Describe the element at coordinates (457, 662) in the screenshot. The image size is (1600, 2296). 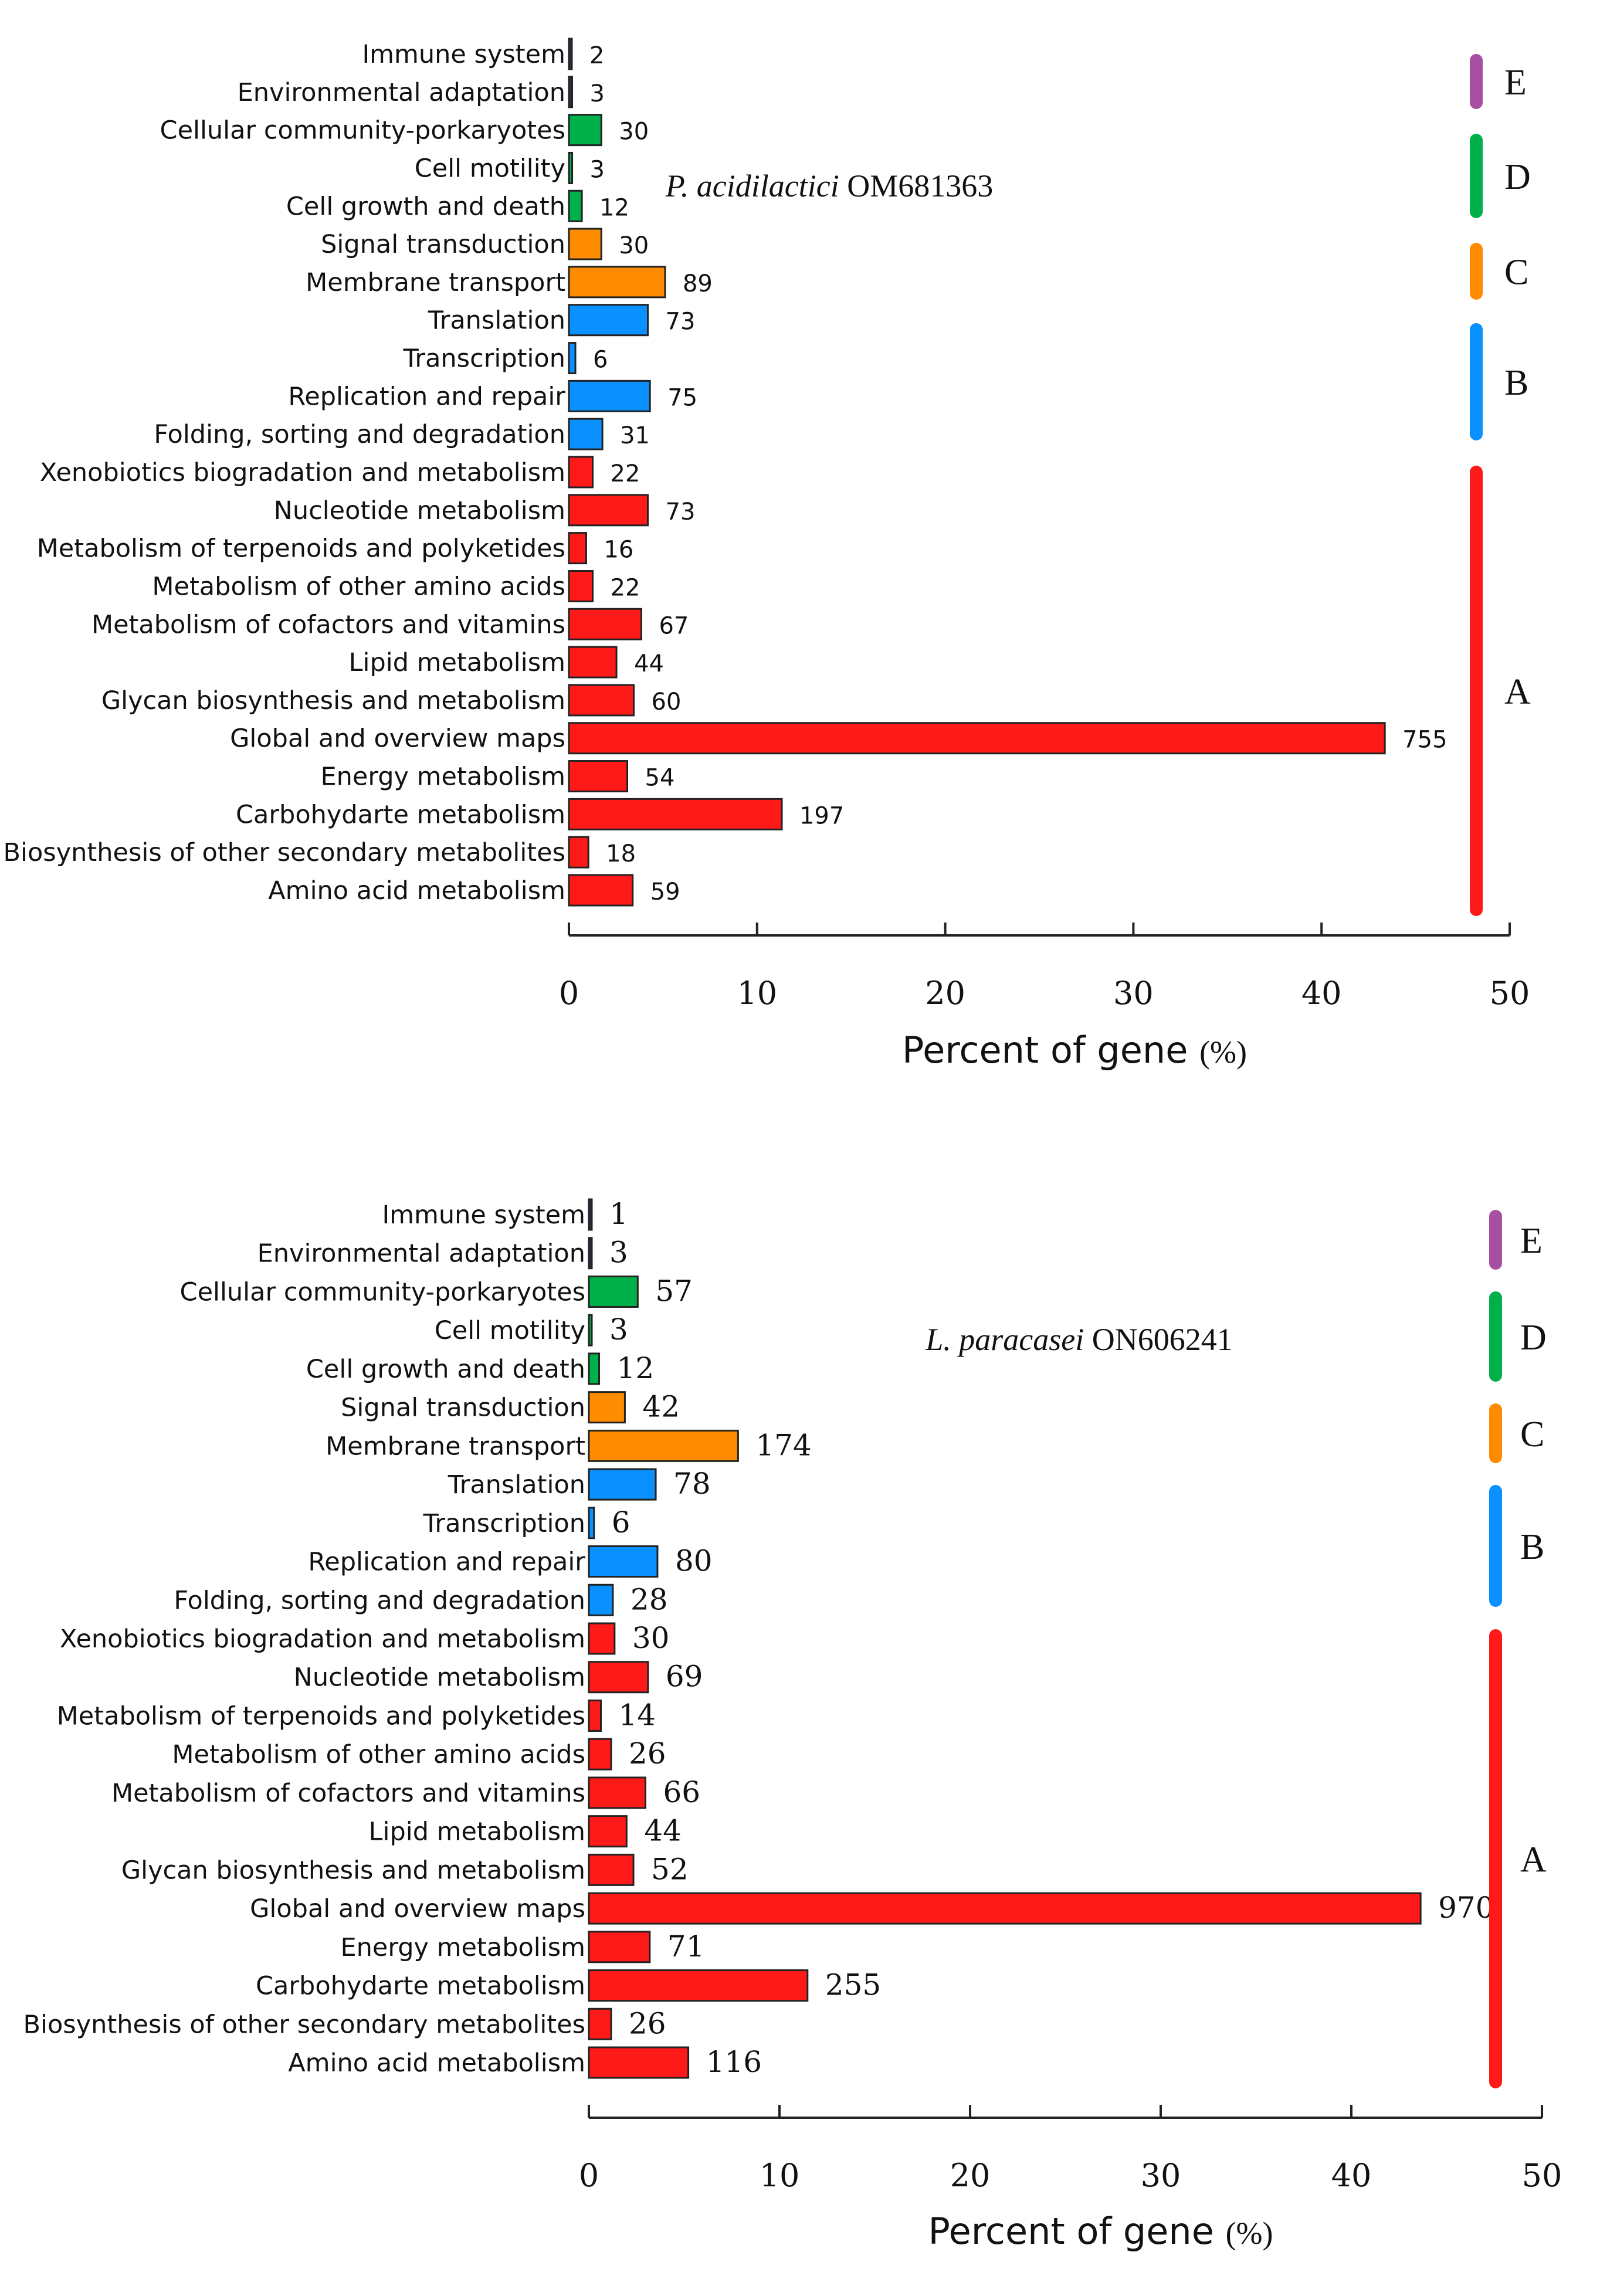
I see `category-label: Lipid metabolism` at that location.